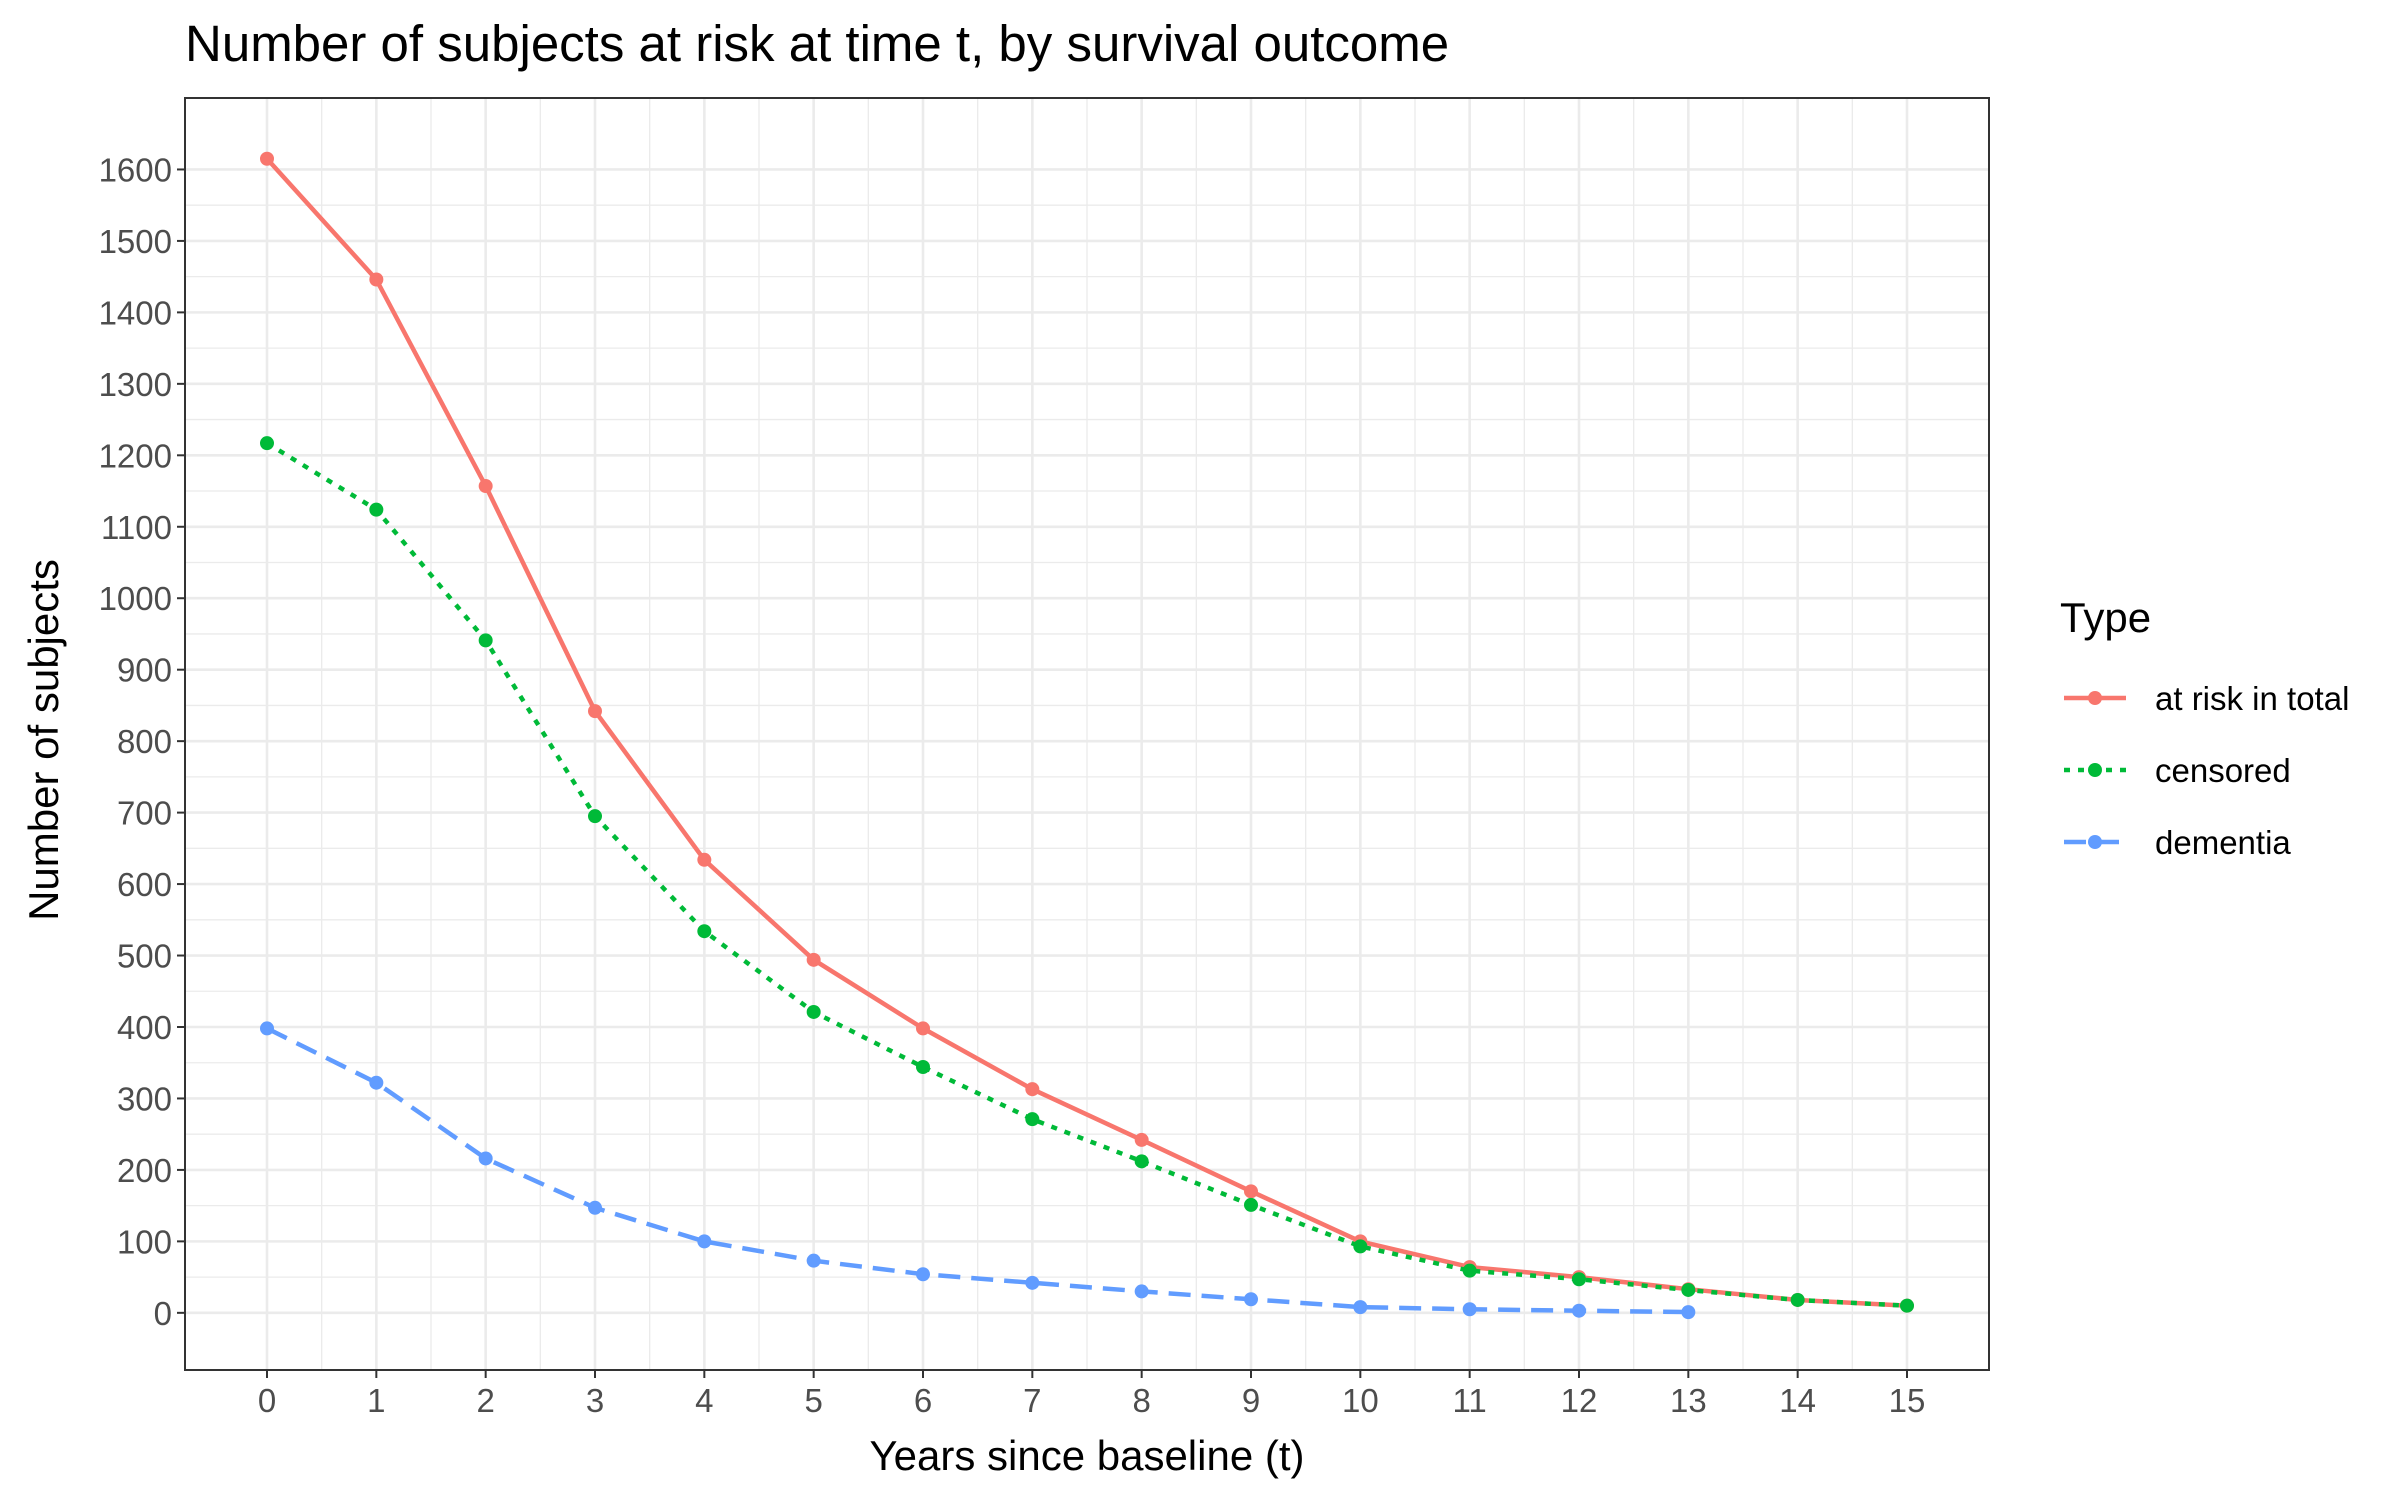 The image size is (2400, 1500). I want to click on y-tick-label: 1000, so click(135, 598).